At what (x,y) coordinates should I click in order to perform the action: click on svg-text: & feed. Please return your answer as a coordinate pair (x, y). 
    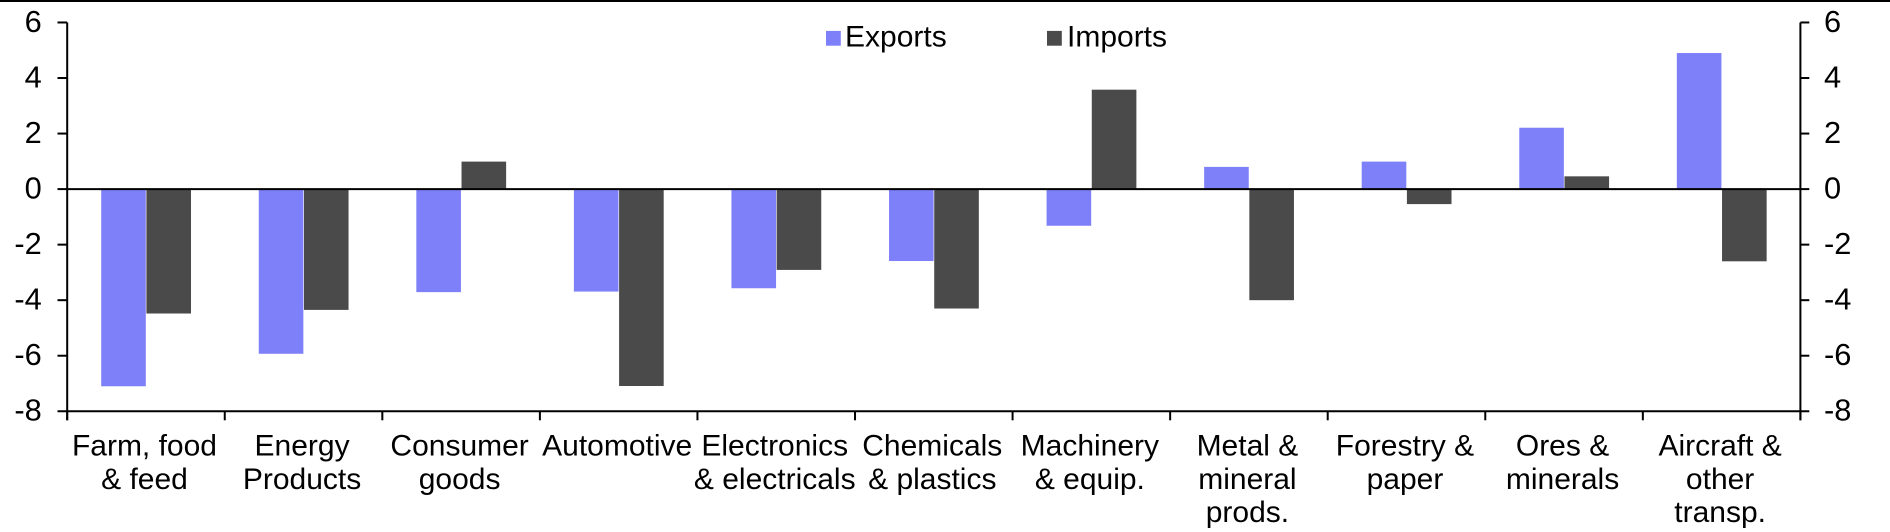
    Looking at the image, I should click on (144, 479).